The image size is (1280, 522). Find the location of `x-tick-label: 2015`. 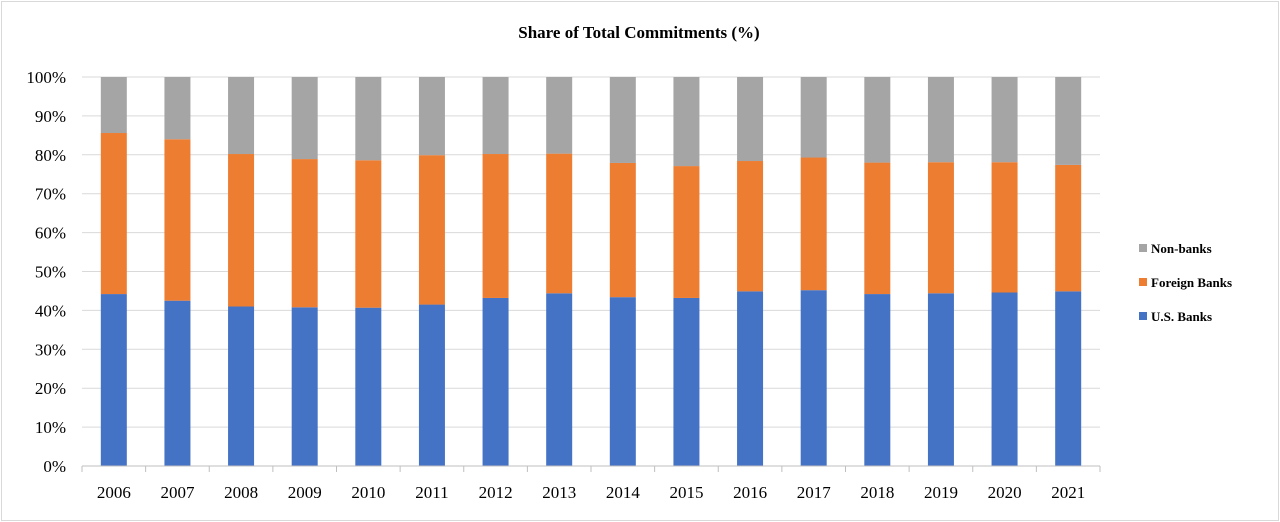

x-tick-label: 2015 is located at coordinates (686, 492).